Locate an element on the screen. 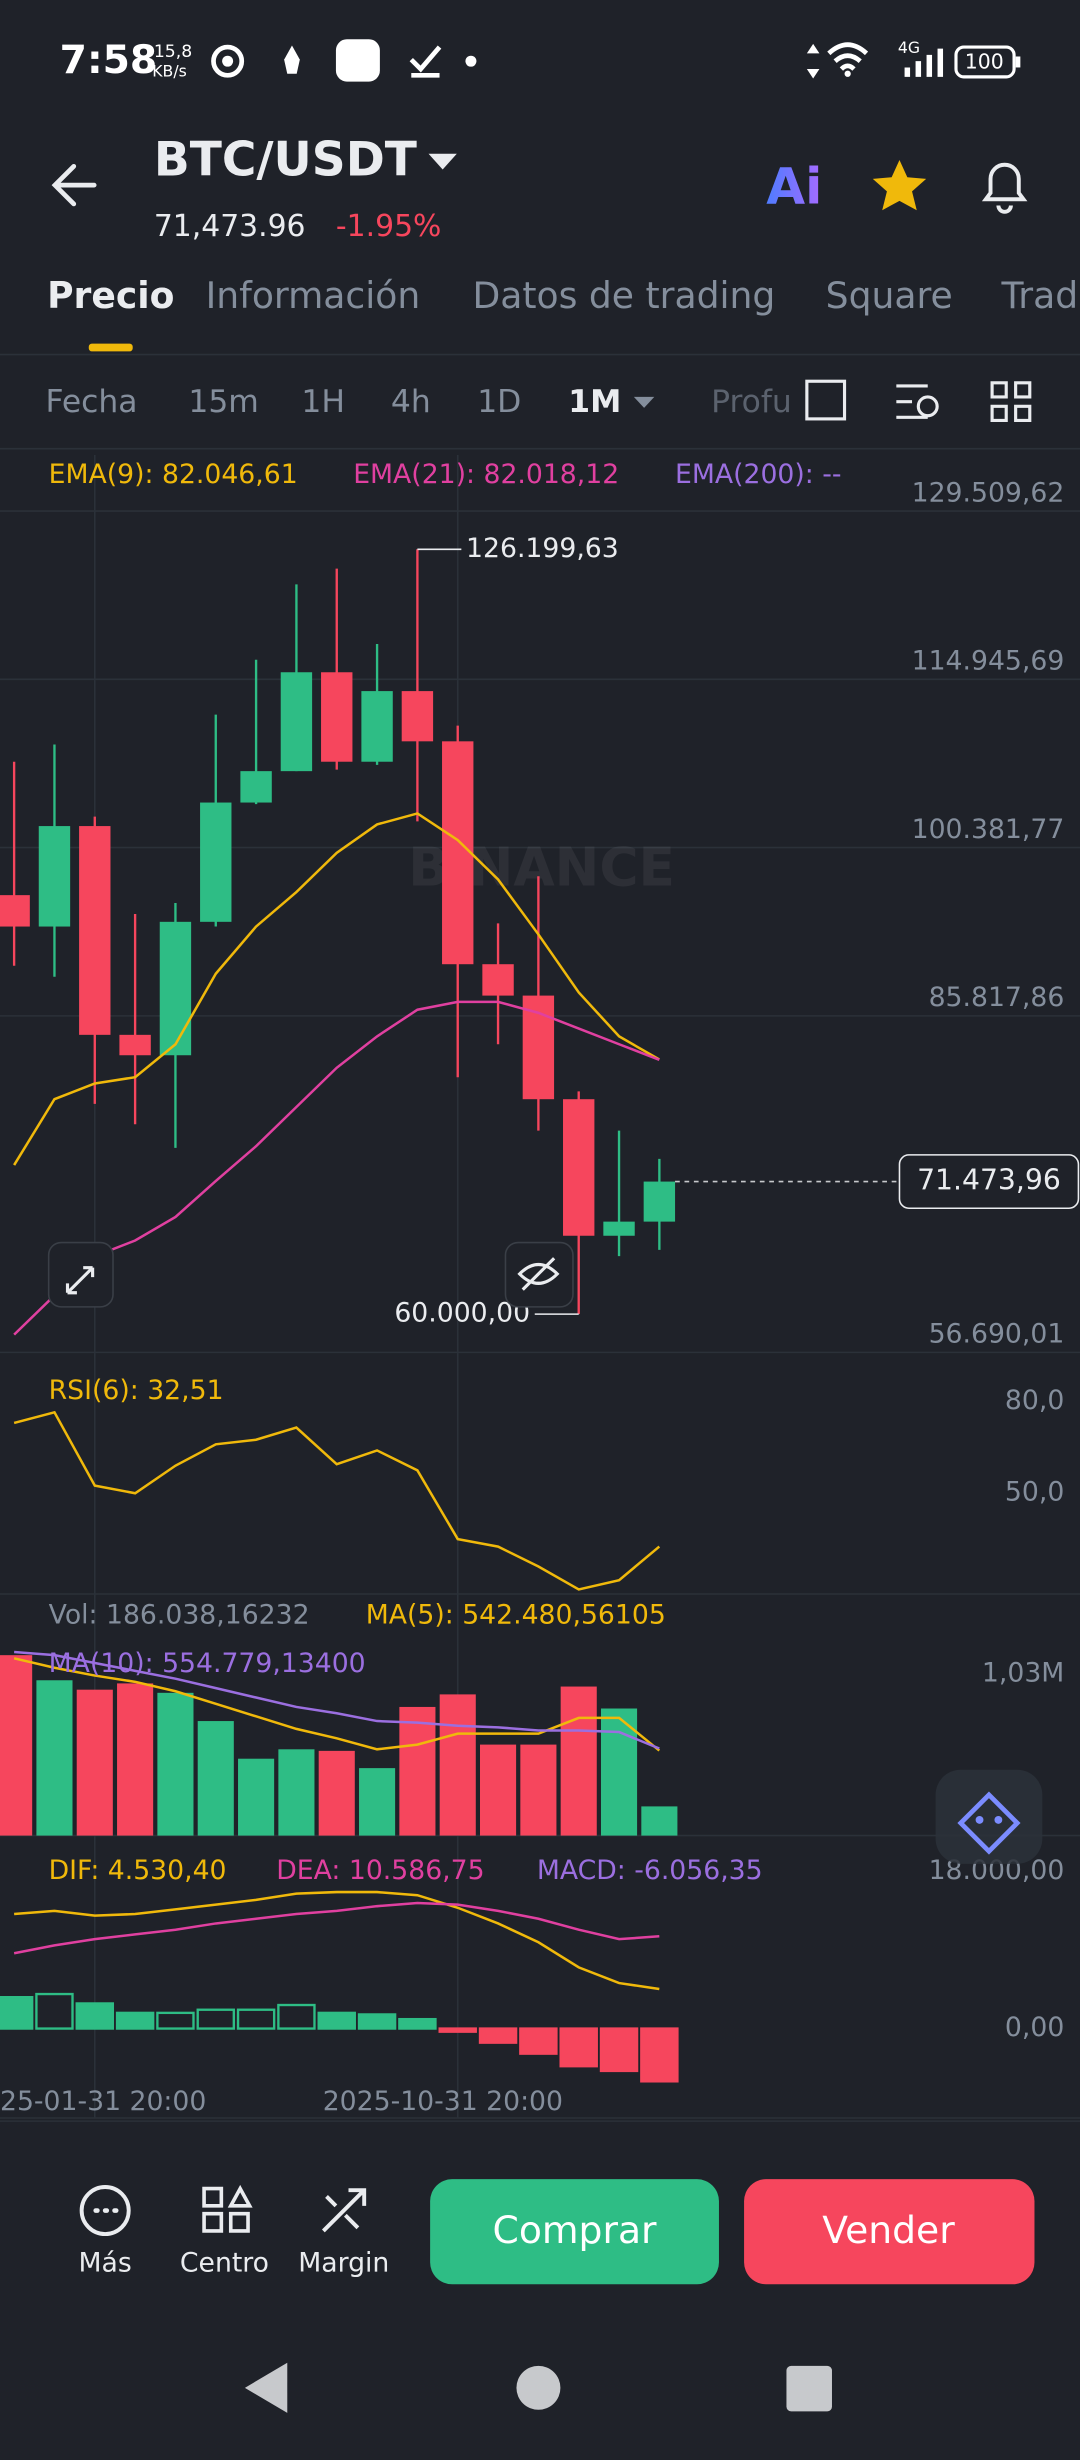 This screenshot has width=1080, height=2460. battery-level: 100 is located at coordinates (984, 62).